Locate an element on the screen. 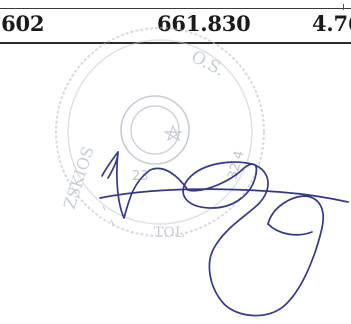  table-bottom-rule is located at coordinates (175, 43).